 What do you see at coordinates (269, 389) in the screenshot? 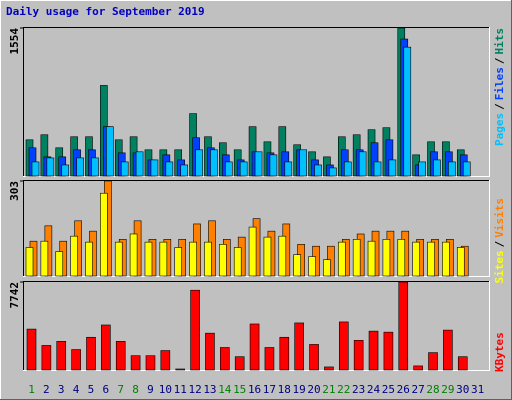
I see `x-tick-label: 17` at bounding box center [269, 389].